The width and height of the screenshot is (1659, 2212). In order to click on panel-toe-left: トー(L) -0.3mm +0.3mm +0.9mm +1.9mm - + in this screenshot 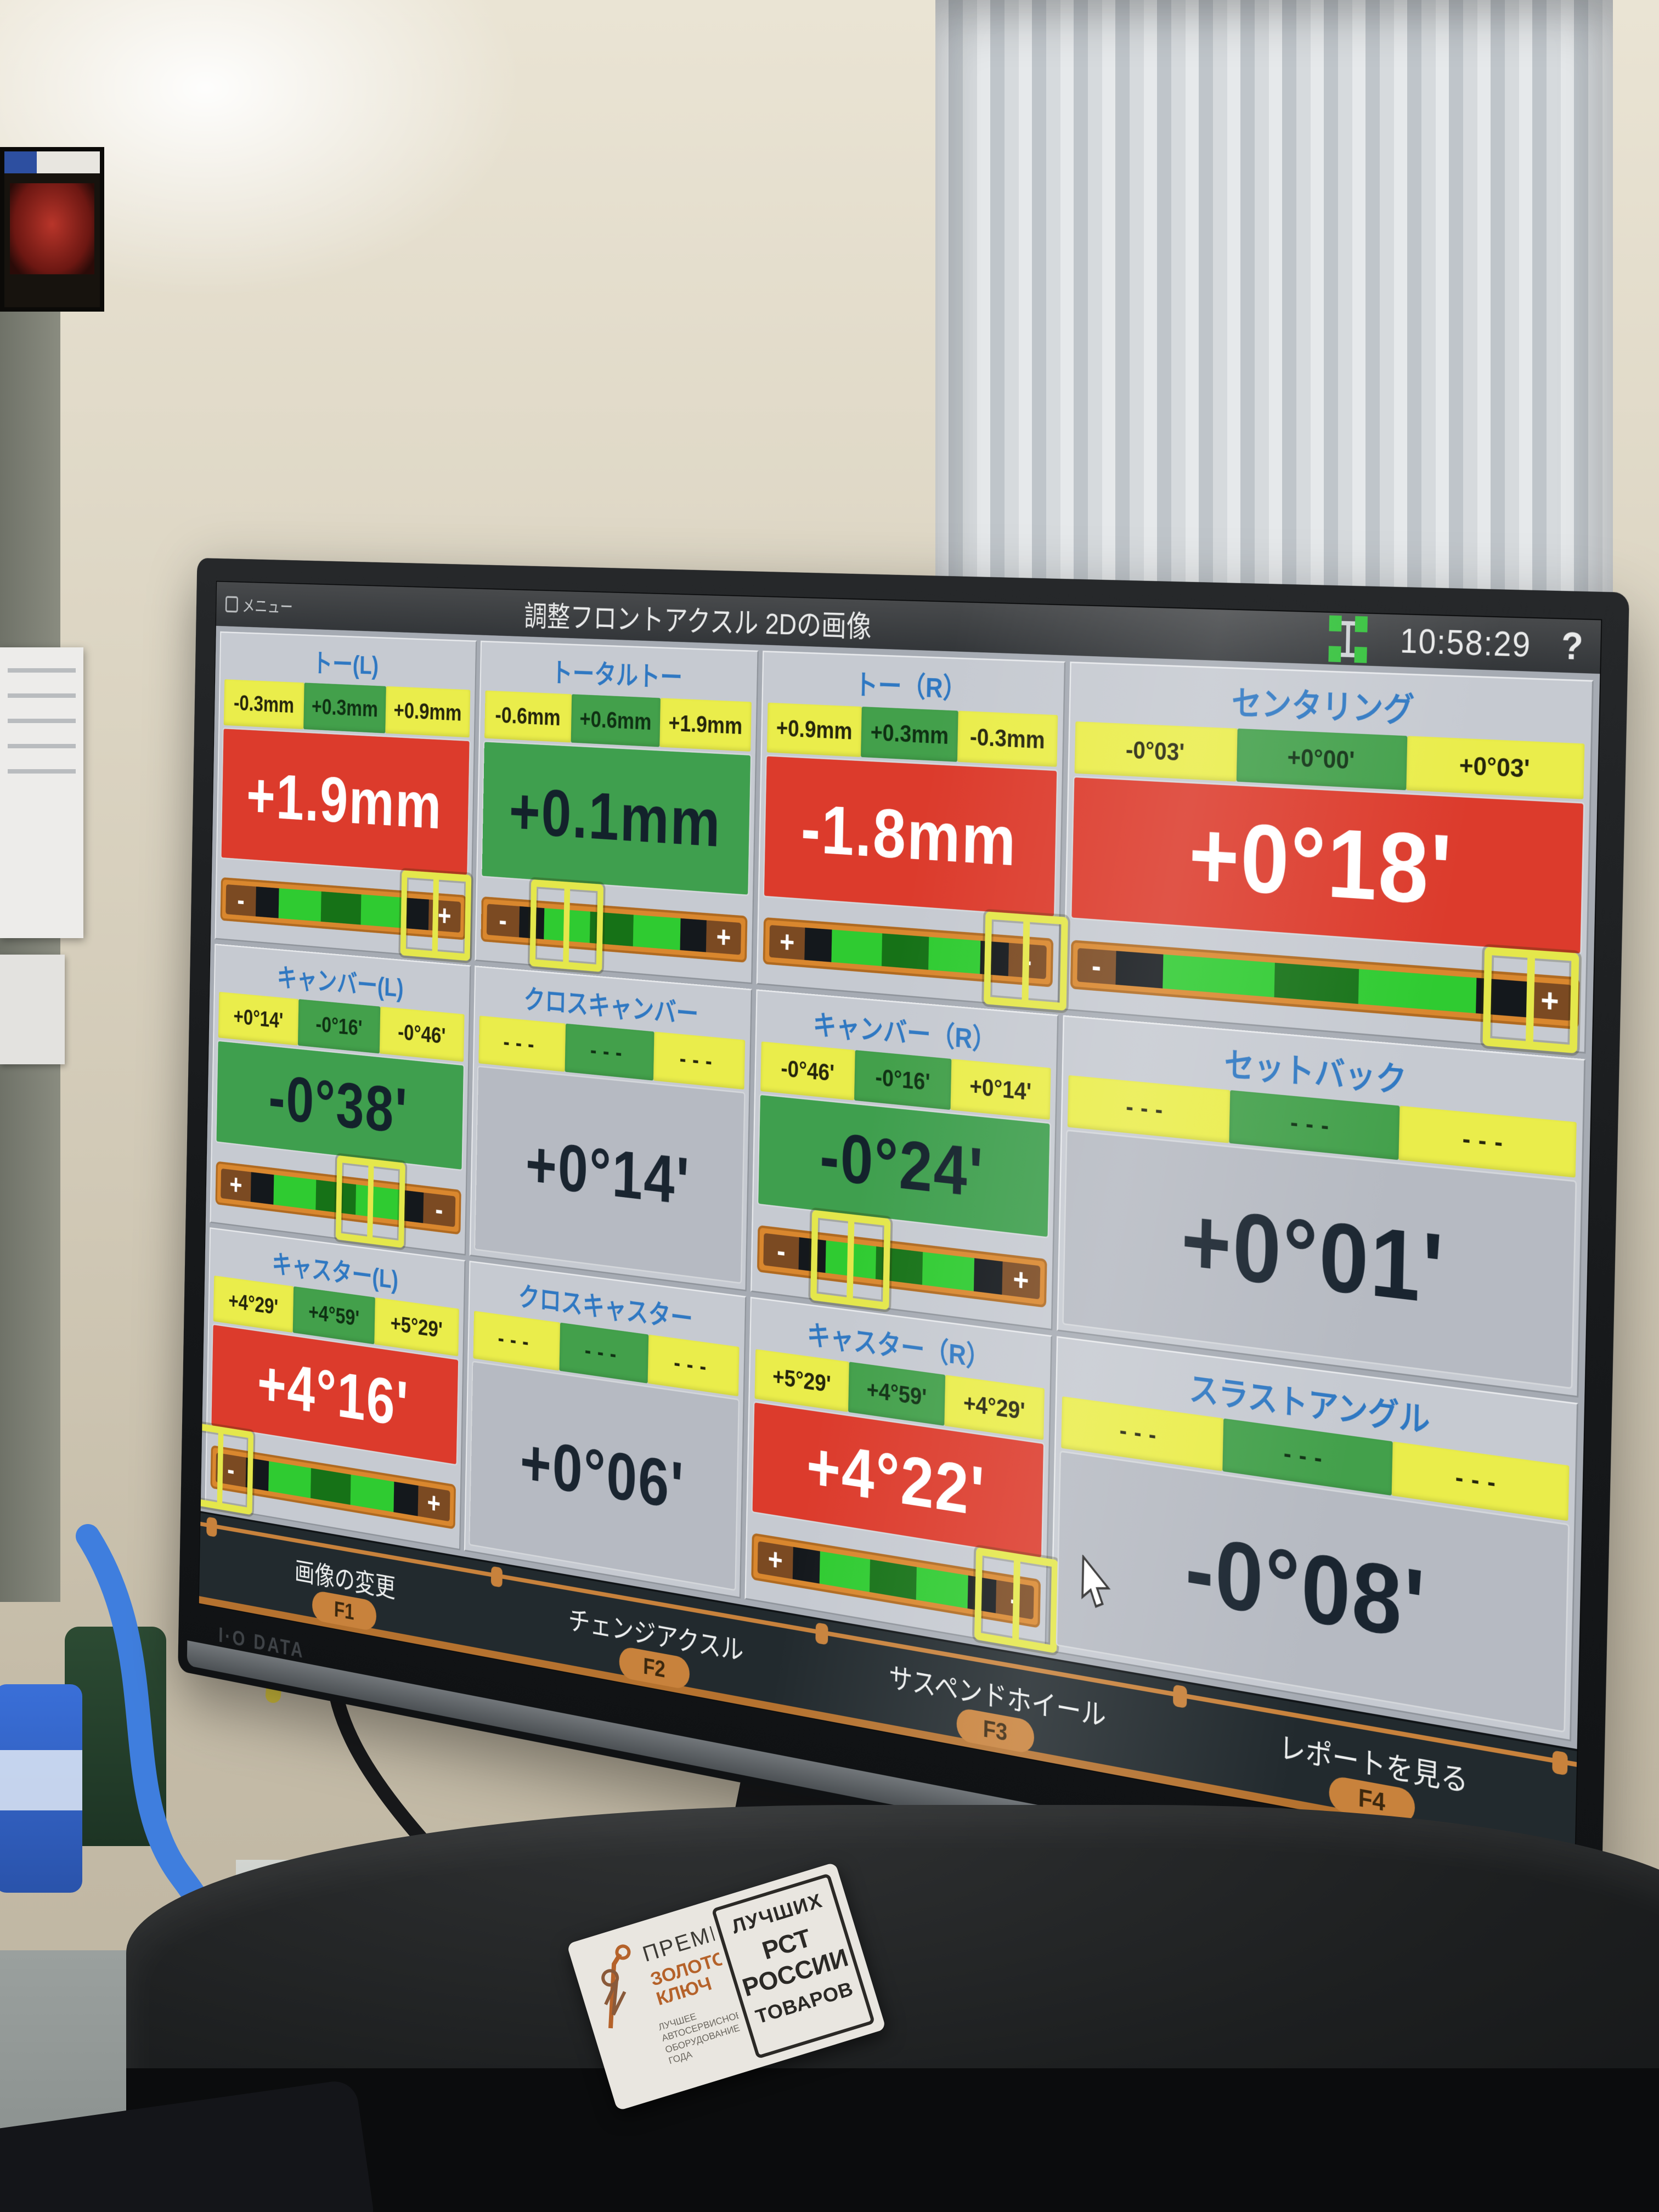, I will do `click(346, 796)`.